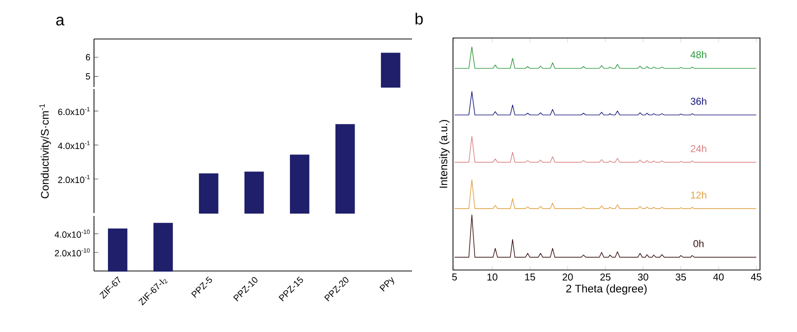 This screenshot has width=797, height=332. Describe the element at coordinates (45, 151) in the screenshot. I see `y-axis-title: Conductivity/S·cm$^{-1}$` at that location.